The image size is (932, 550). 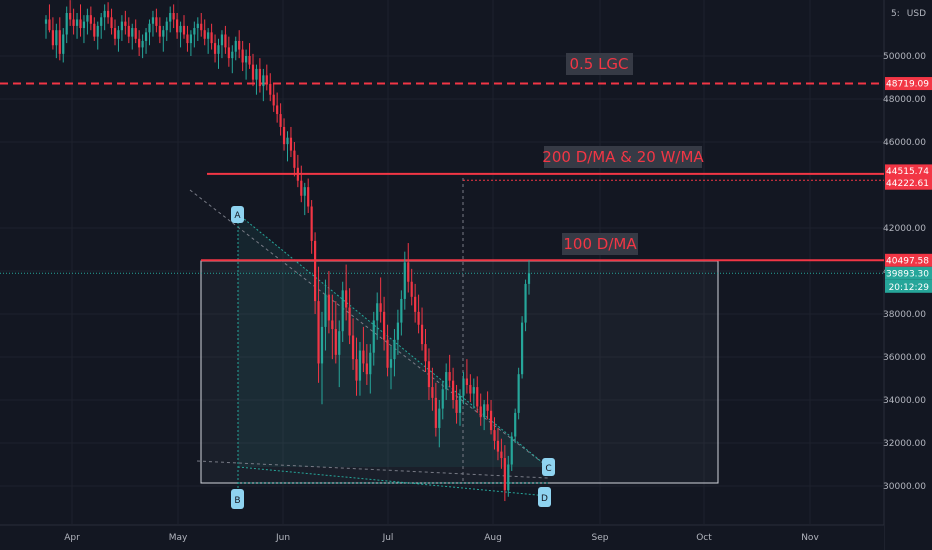 What do you see at coordinates (908, 273) in the screenshot?
I see `price-tag-last` at bounding box center [908, 273].